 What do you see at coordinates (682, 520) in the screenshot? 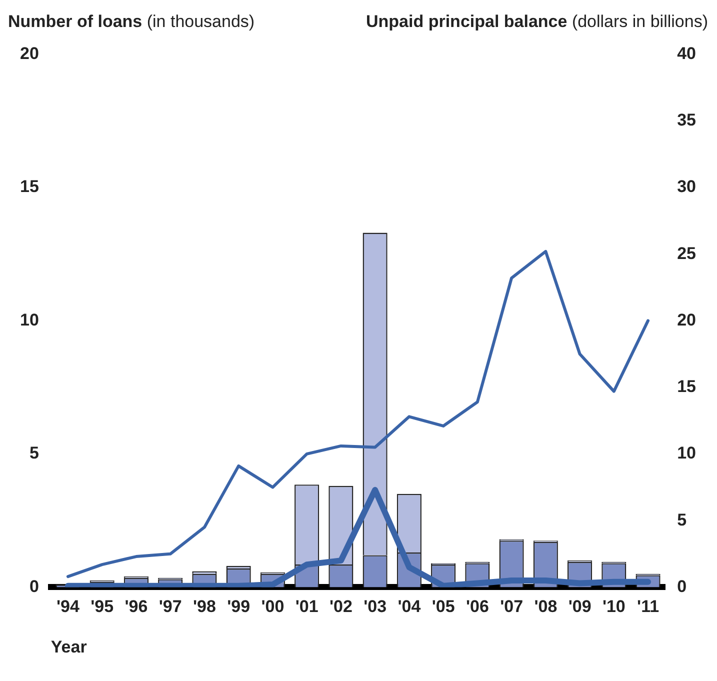
I see `y2-tick-label: 5` at bounding box center [682, 520].